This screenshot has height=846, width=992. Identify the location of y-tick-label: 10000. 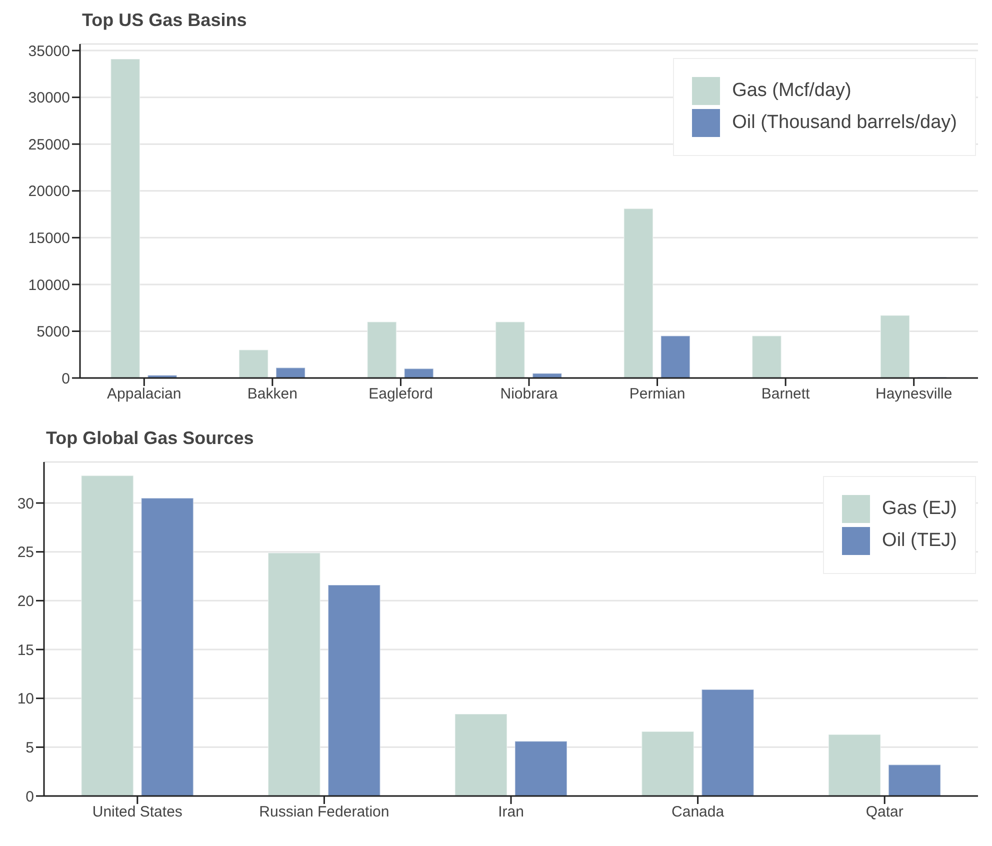
(49, 285).